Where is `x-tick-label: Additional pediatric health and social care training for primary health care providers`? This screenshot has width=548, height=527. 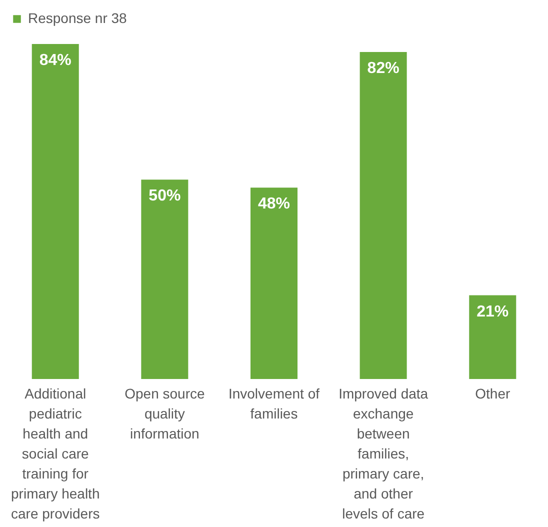 x-tick-label: Additional pediatric health and social care training for primary health care providers is located at coordinates (55, 454).